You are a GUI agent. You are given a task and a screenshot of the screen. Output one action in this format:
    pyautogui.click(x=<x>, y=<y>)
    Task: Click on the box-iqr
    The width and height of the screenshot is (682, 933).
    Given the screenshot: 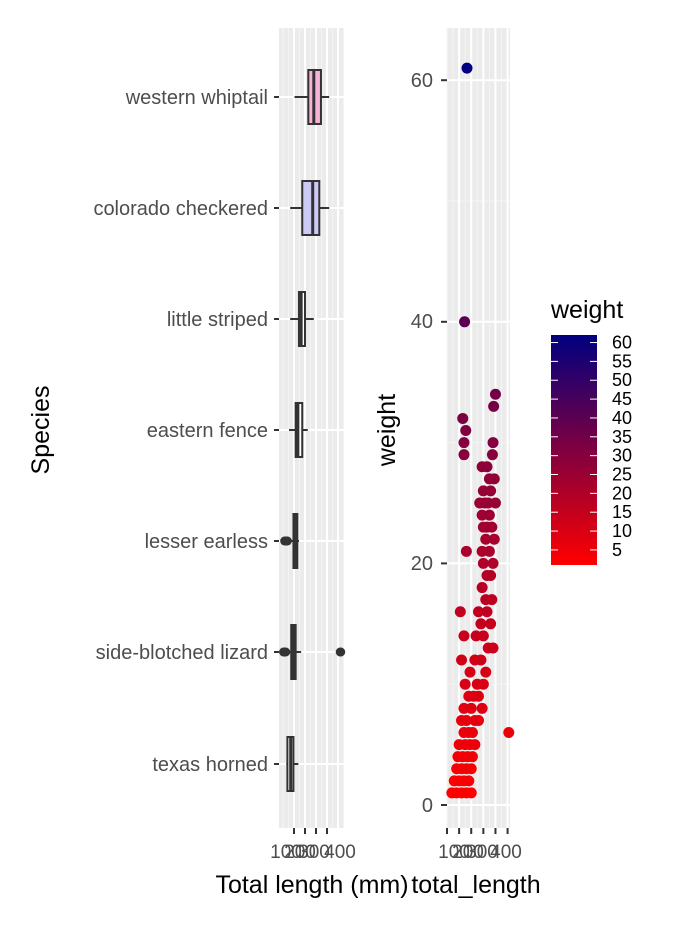 What is the action you would take?
    pyautogui.click(x=311, y=208)
    